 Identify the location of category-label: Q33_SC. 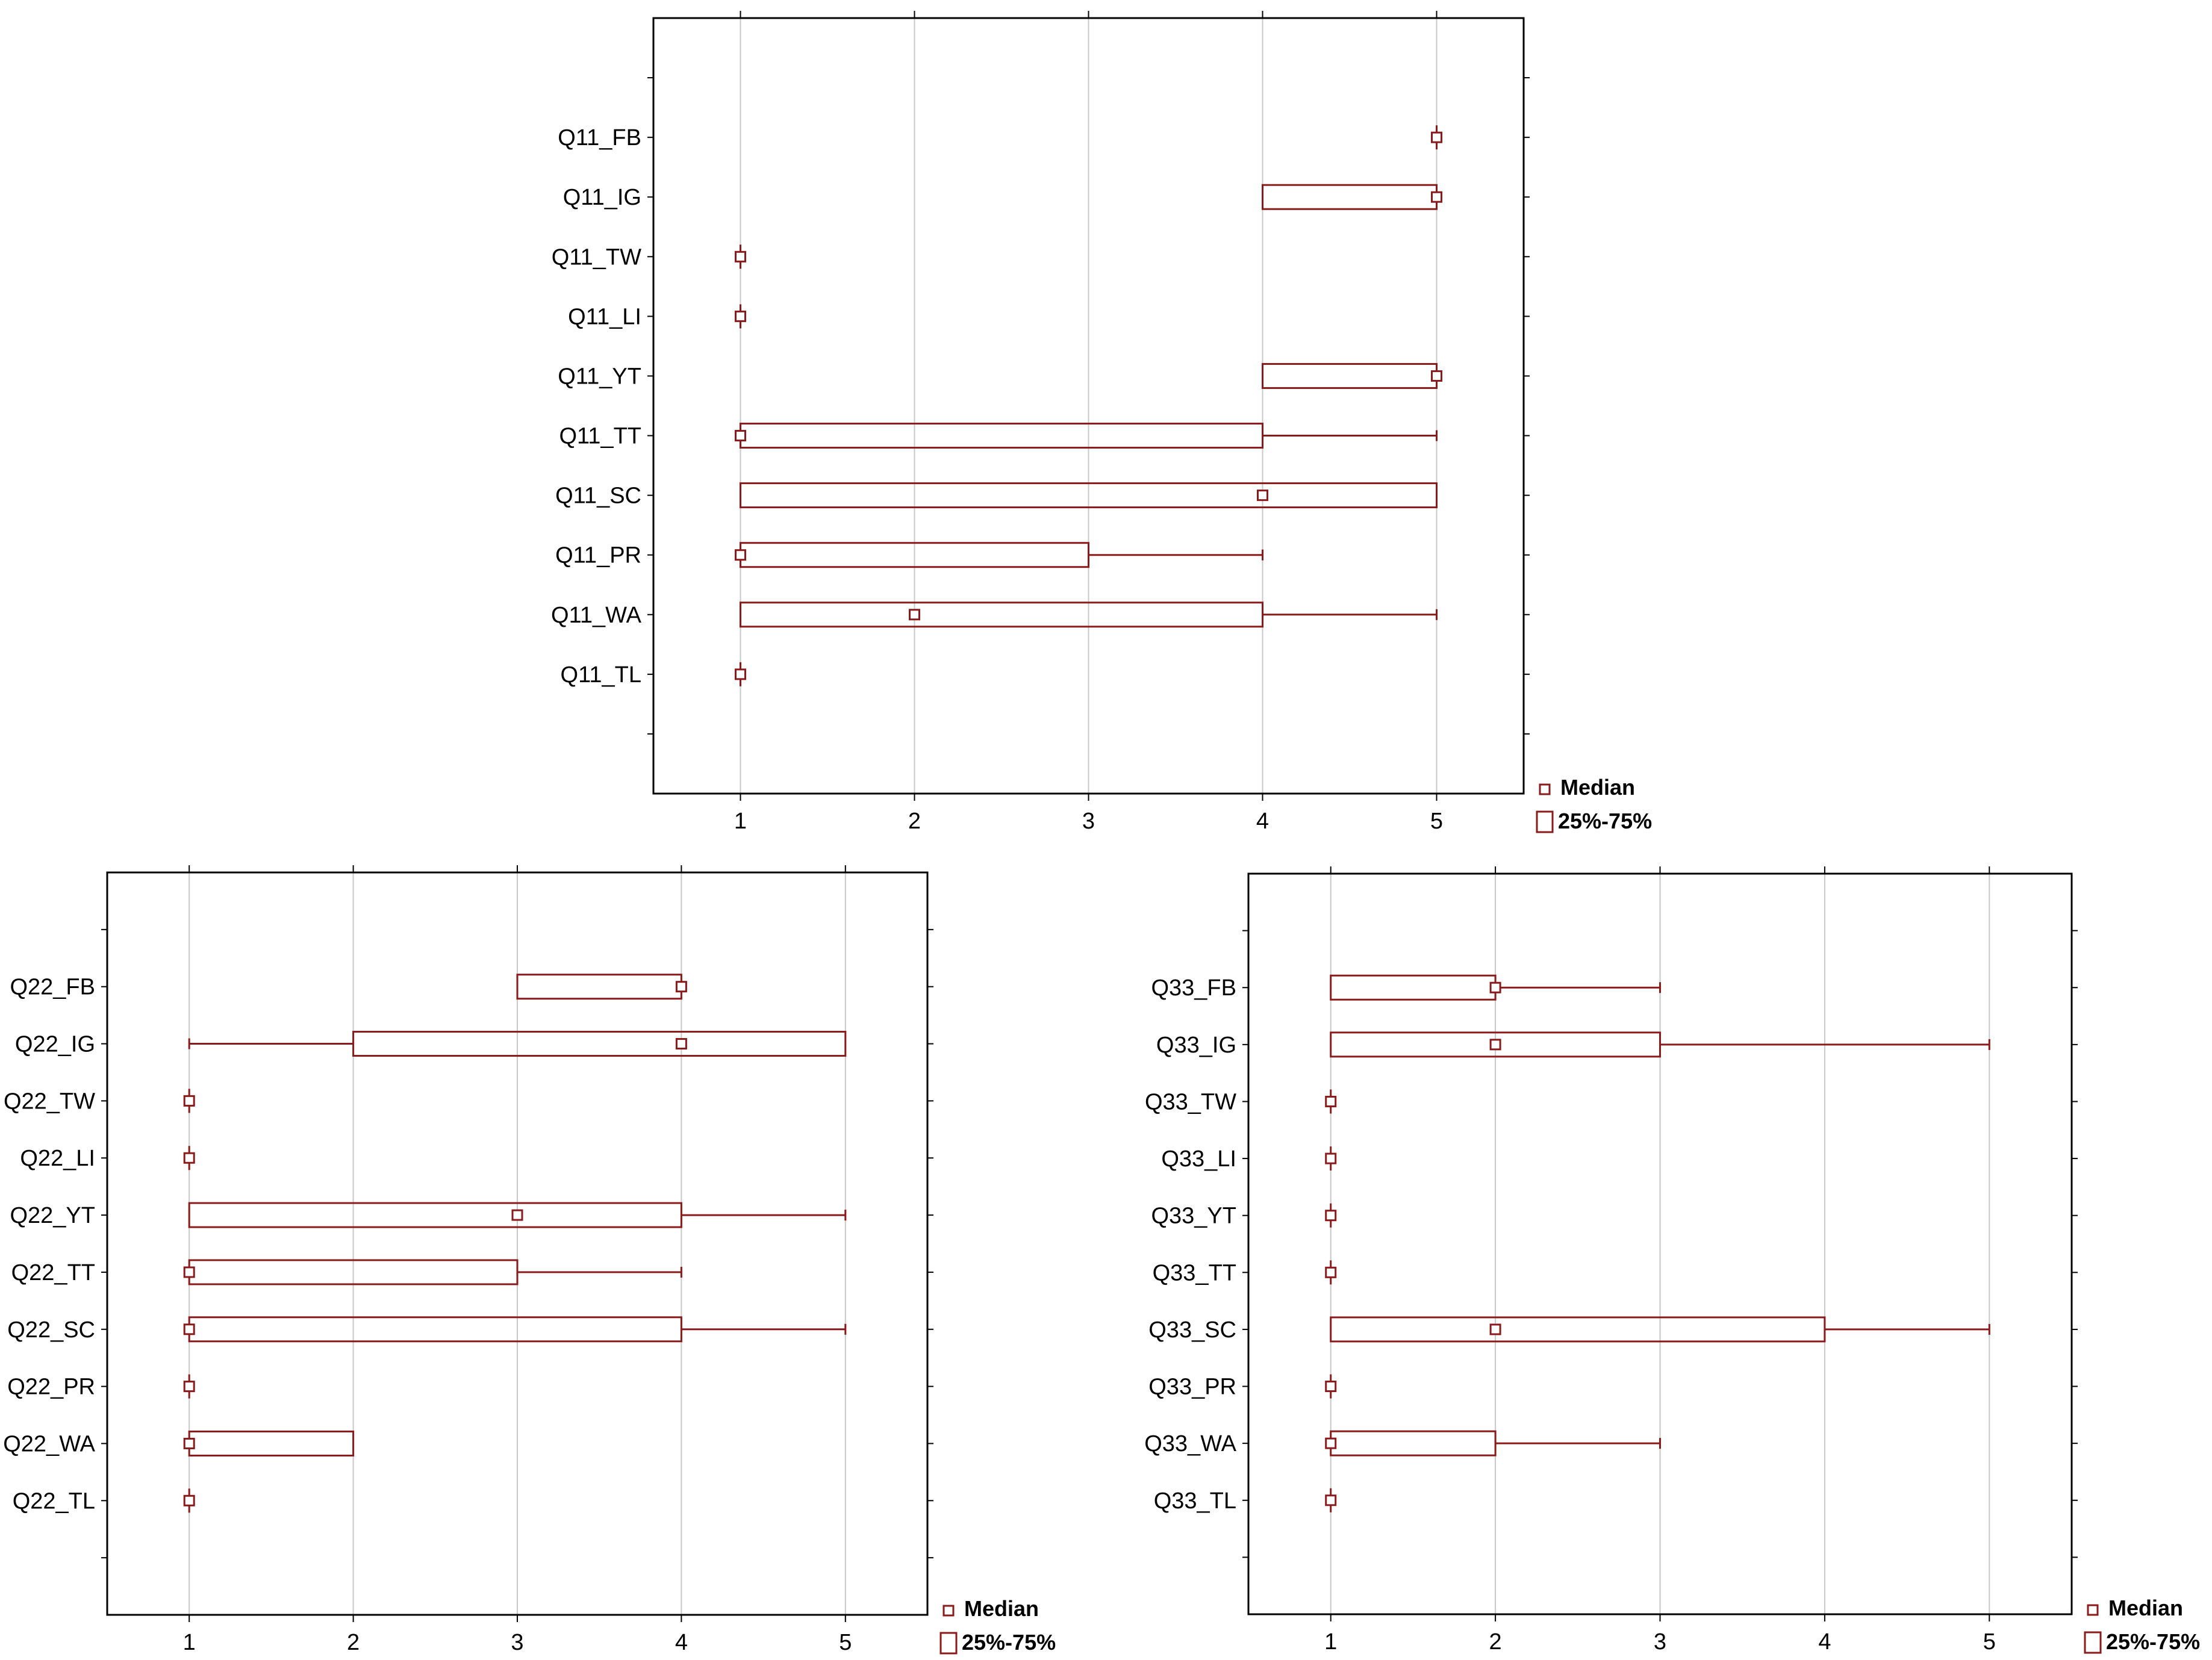
(1192, 1330).